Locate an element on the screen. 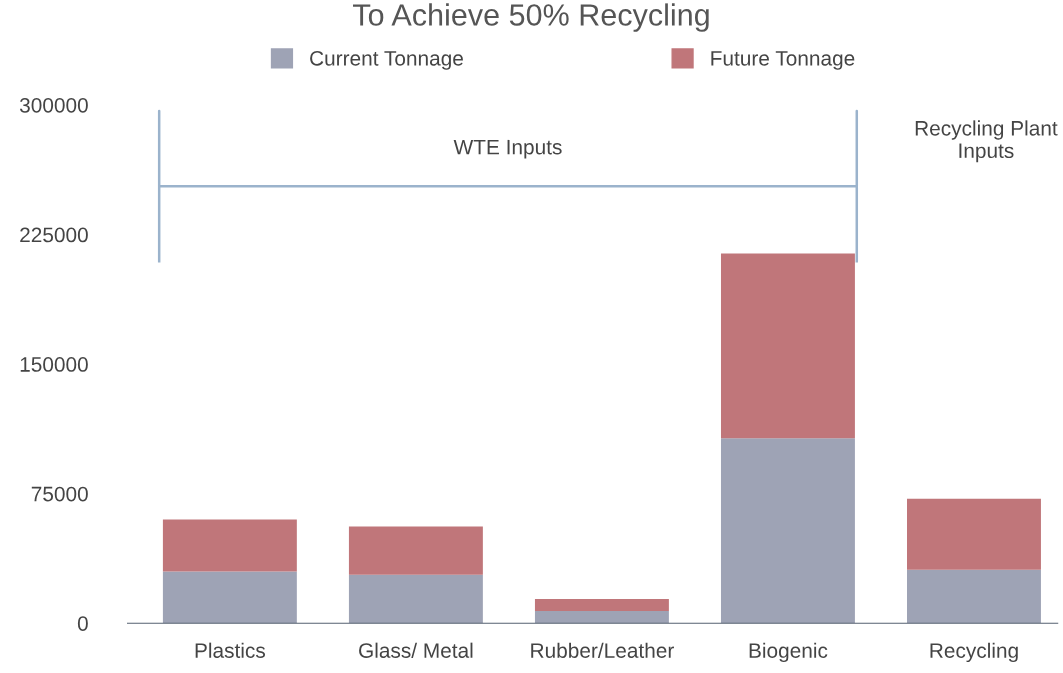 This screenshot has height=673, width=1063. y-tick-label: 0 is located at coordinates (82, 623).